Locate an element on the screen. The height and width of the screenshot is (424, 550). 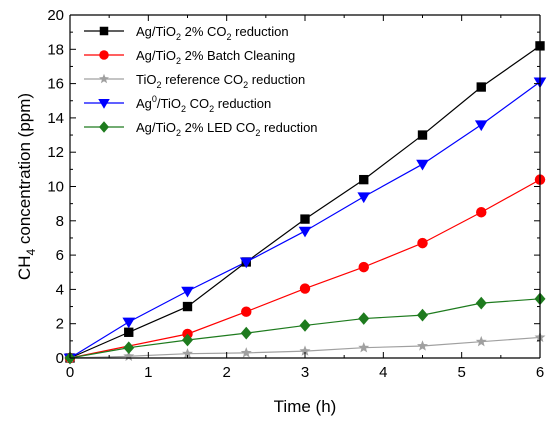
x-tick-label-0: 0 is located at coordinates (70, 372).